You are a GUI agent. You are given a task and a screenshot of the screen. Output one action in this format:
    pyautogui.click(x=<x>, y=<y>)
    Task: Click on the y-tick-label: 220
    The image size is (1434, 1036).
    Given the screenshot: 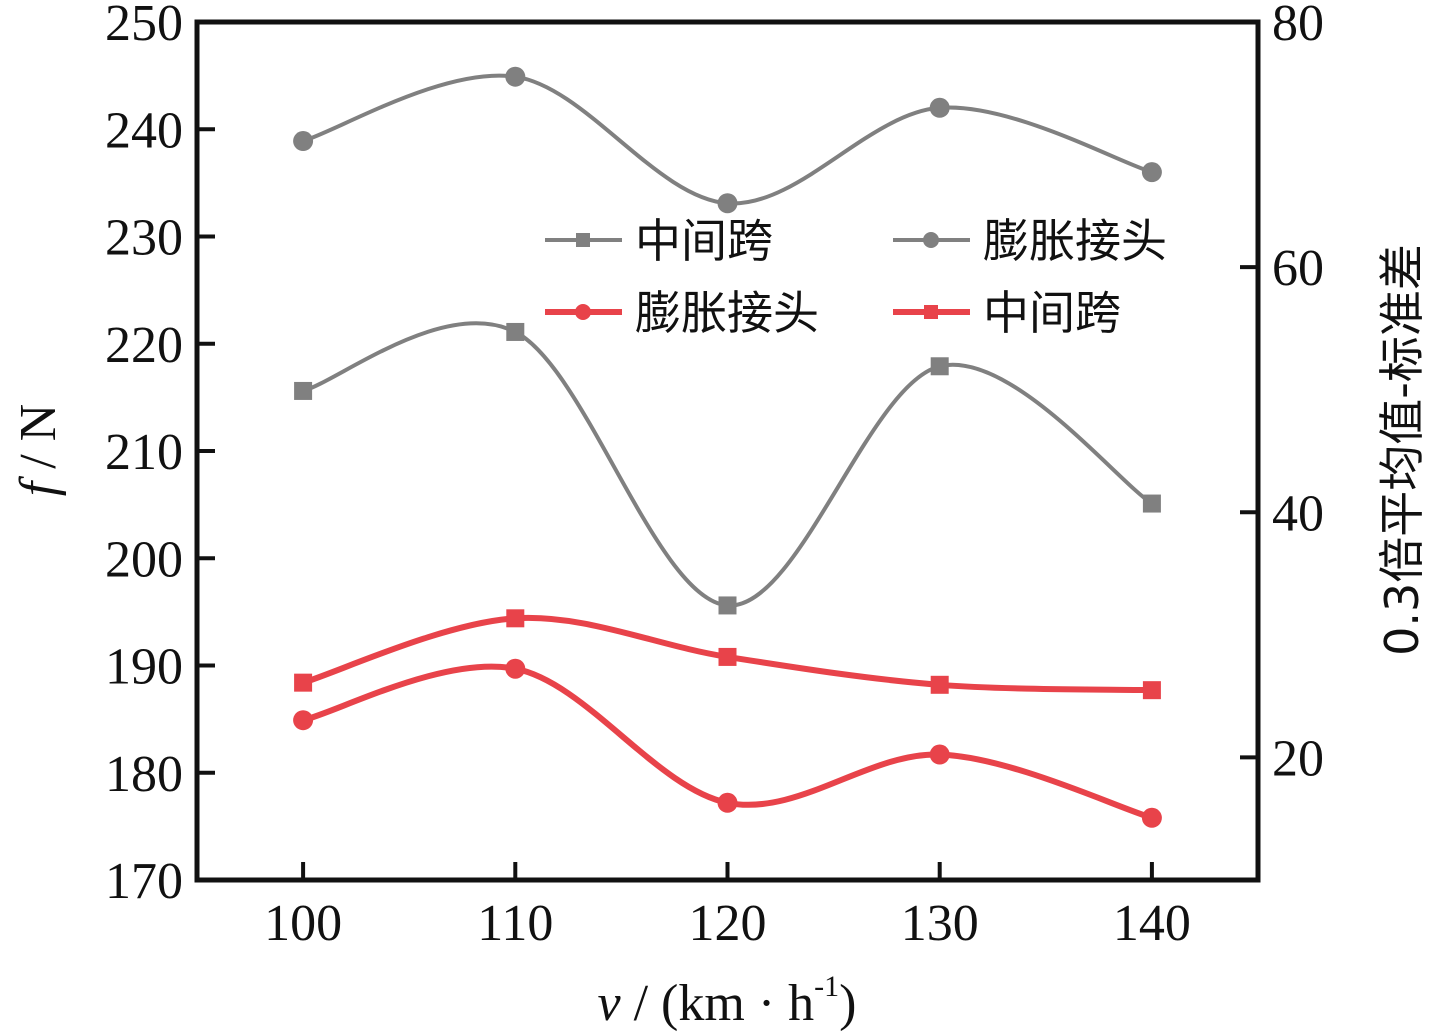 What is the action you would take?
    pyautogui.click(x=144, y=345)
    